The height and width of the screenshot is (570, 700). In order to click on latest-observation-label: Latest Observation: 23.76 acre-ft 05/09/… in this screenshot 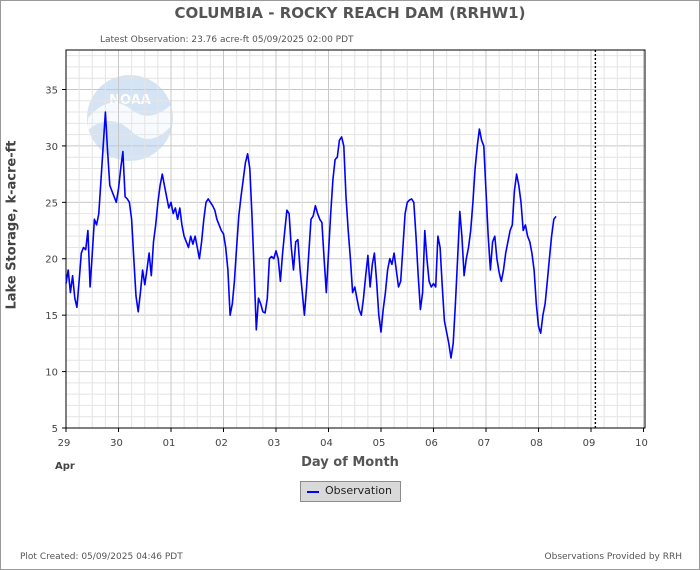, I will do `click(227, 40)`.